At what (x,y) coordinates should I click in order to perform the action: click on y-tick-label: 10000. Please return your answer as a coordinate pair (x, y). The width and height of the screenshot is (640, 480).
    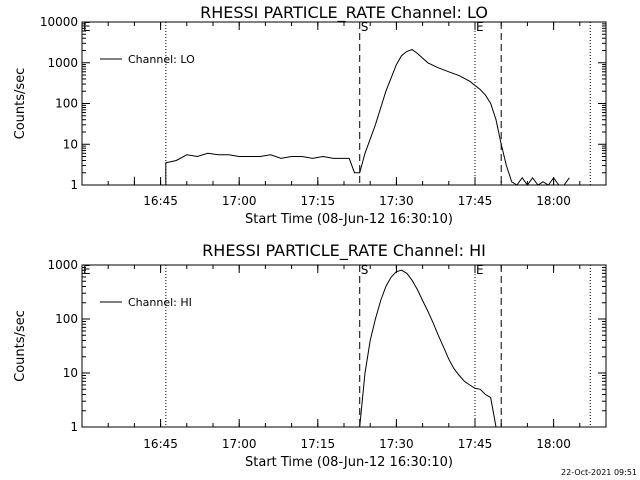
    Looking at the image, I should click on (59, 22).